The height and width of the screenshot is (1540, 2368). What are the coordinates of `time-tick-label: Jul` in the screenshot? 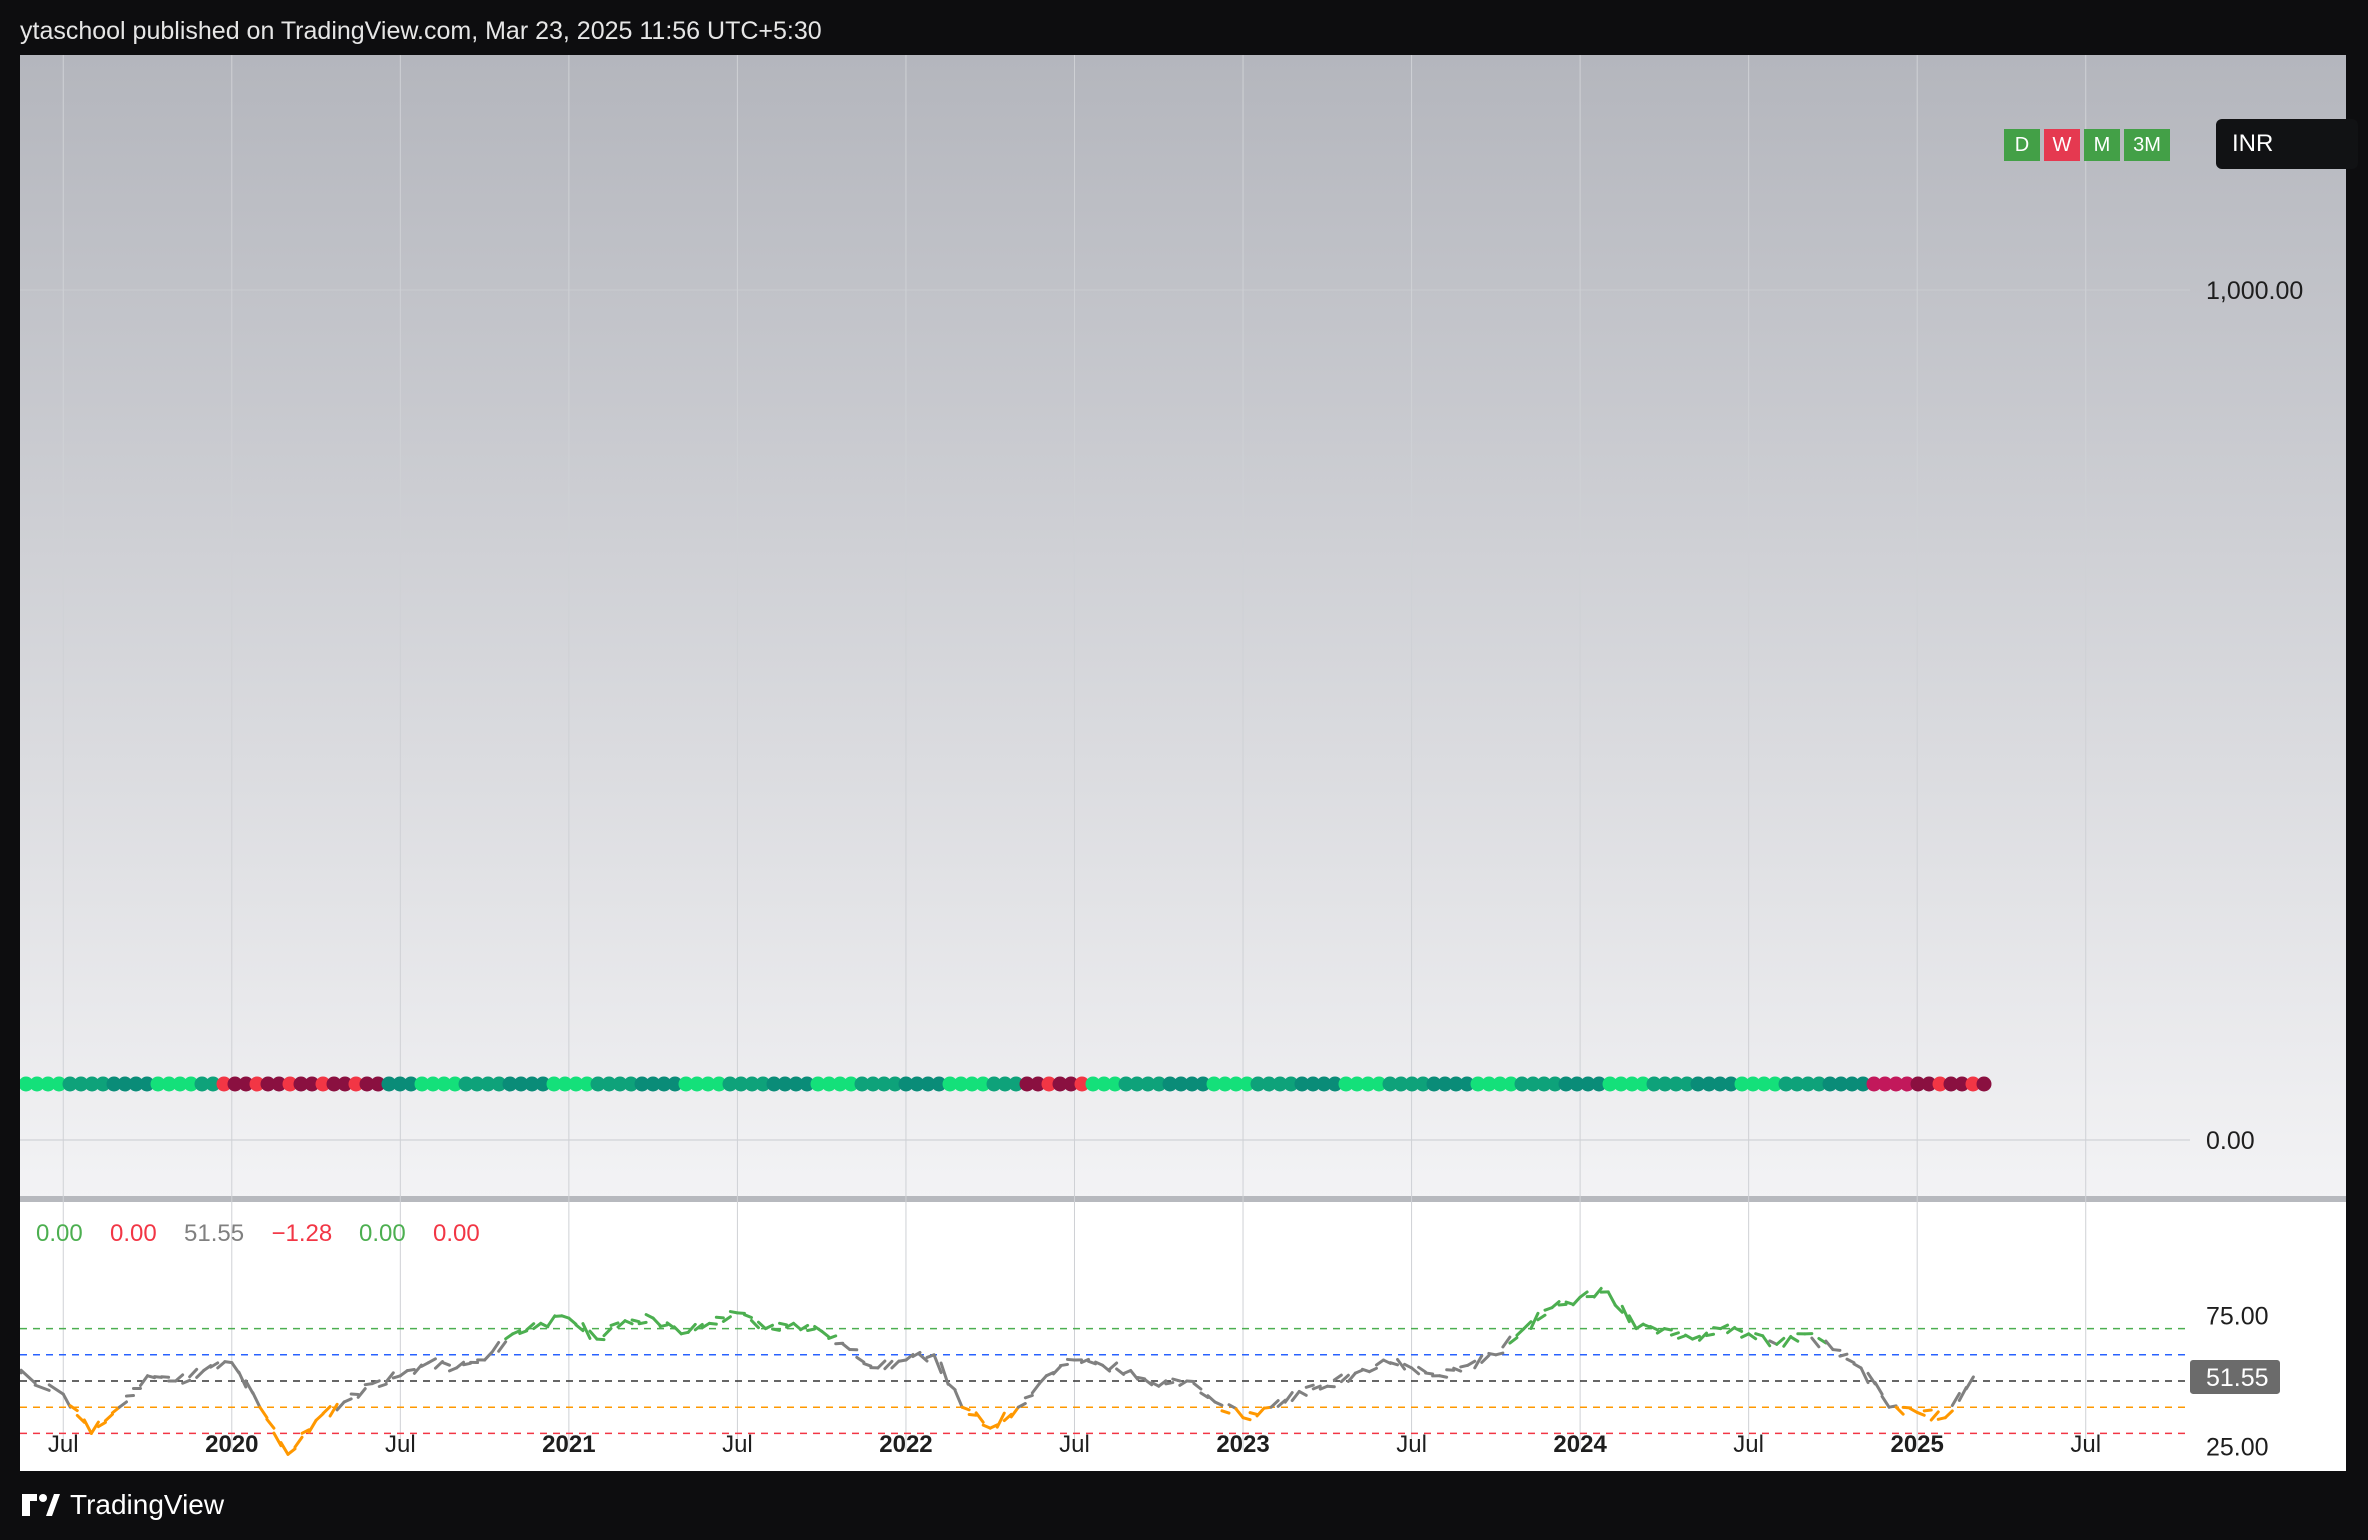 It's located at (63, 1444).